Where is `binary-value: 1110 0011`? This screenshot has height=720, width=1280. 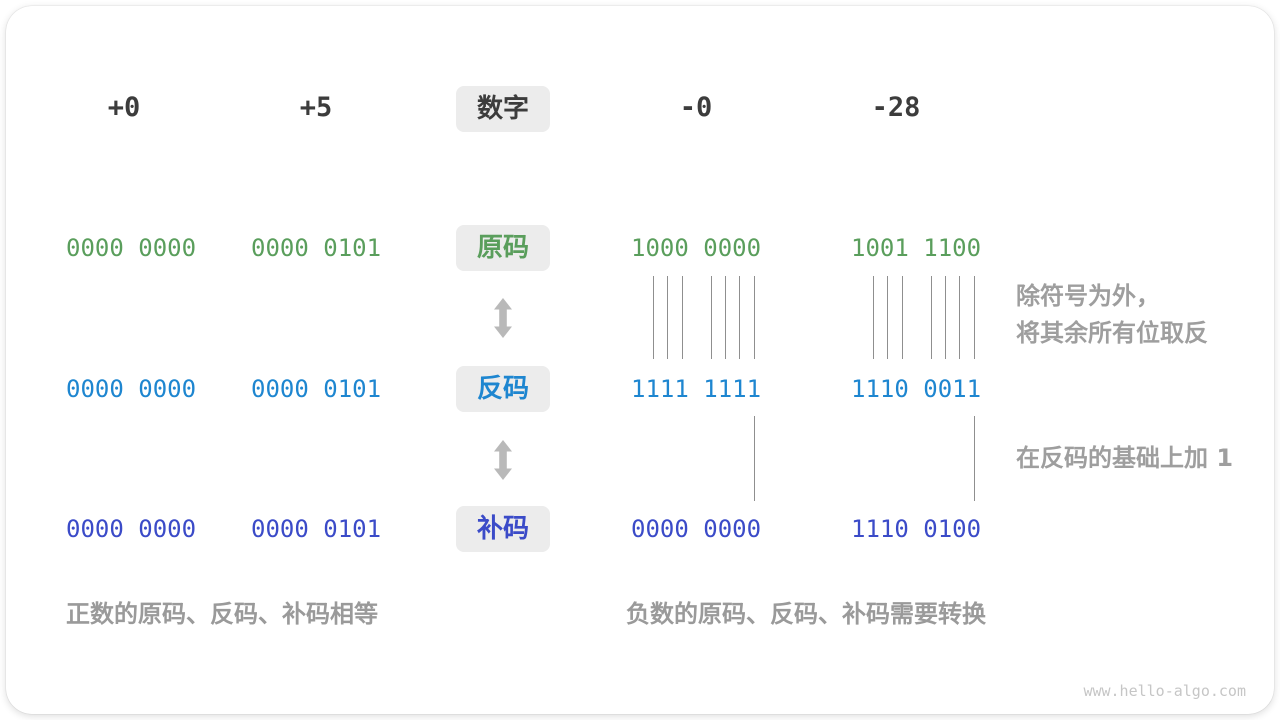
binary-value: 1110 0011 is located at coordinates (916, 389).